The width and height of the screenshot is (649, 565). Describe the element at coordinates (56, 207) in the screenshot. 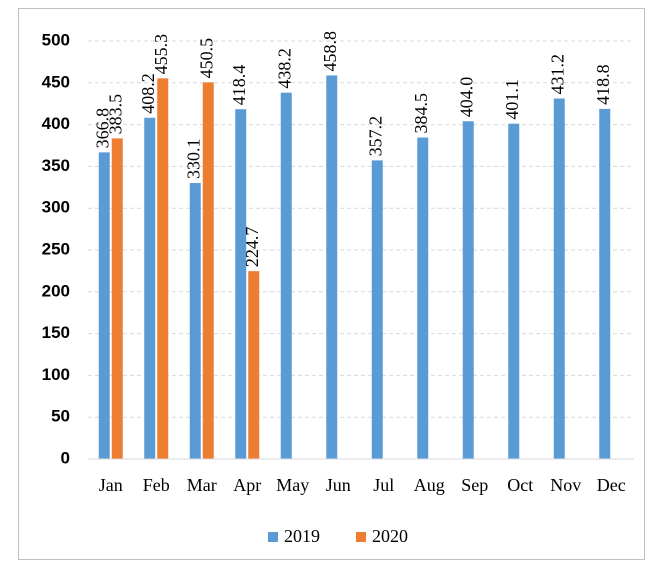

I see `y-tick-label: 300` at that location.